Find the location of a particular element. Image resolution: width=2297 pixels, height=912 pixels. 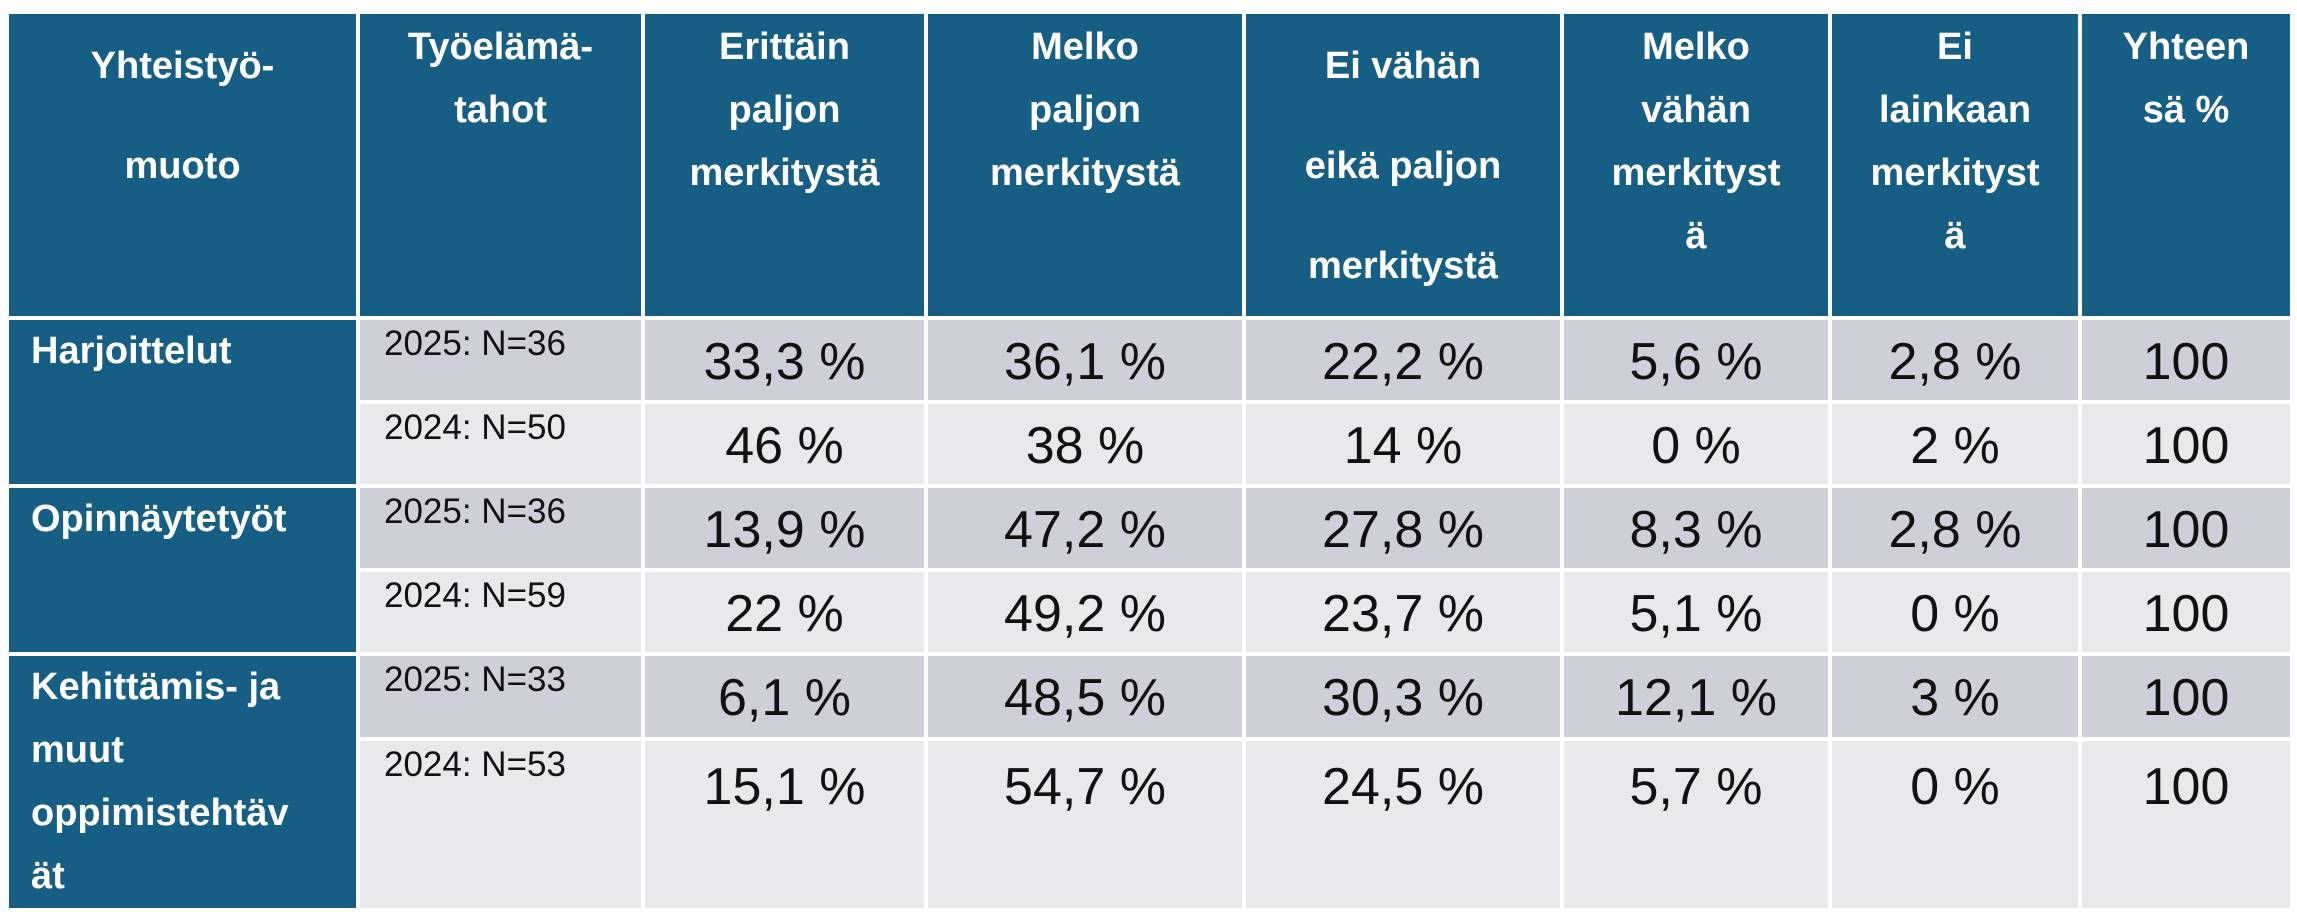

header-cell-cooperation-form: Yhteistyö- muoto is located at coordinates (182, 165).